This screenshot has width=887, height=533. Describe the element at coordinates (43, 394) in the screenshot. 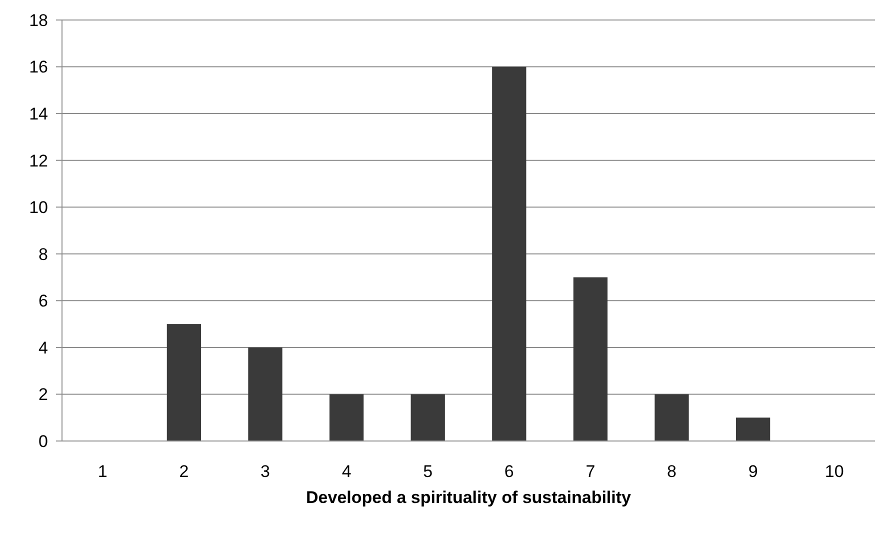

I see `y-tick-label: 2` at that location.